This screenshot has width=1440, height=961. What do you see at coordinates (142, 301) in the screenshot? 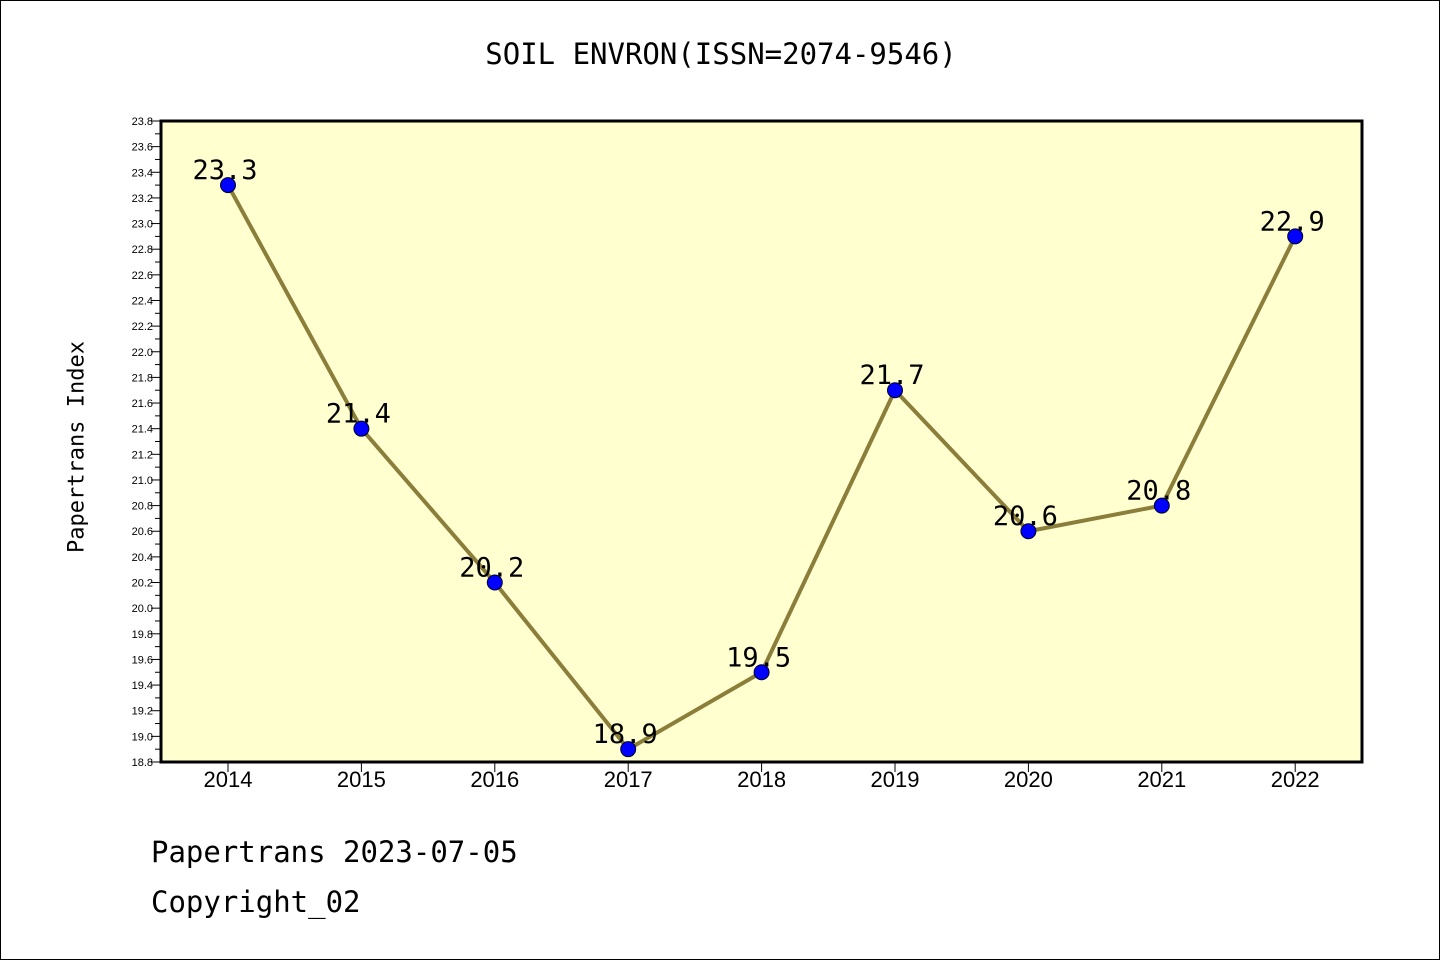
I see `y-tick-label: 22.4` at bounding box center [142, 301].